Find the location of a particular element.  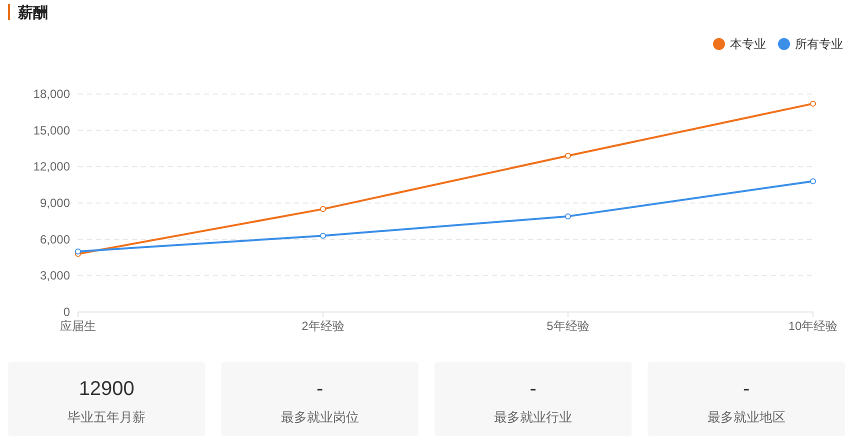

text: 12900 is located at coordinates (106, 389).